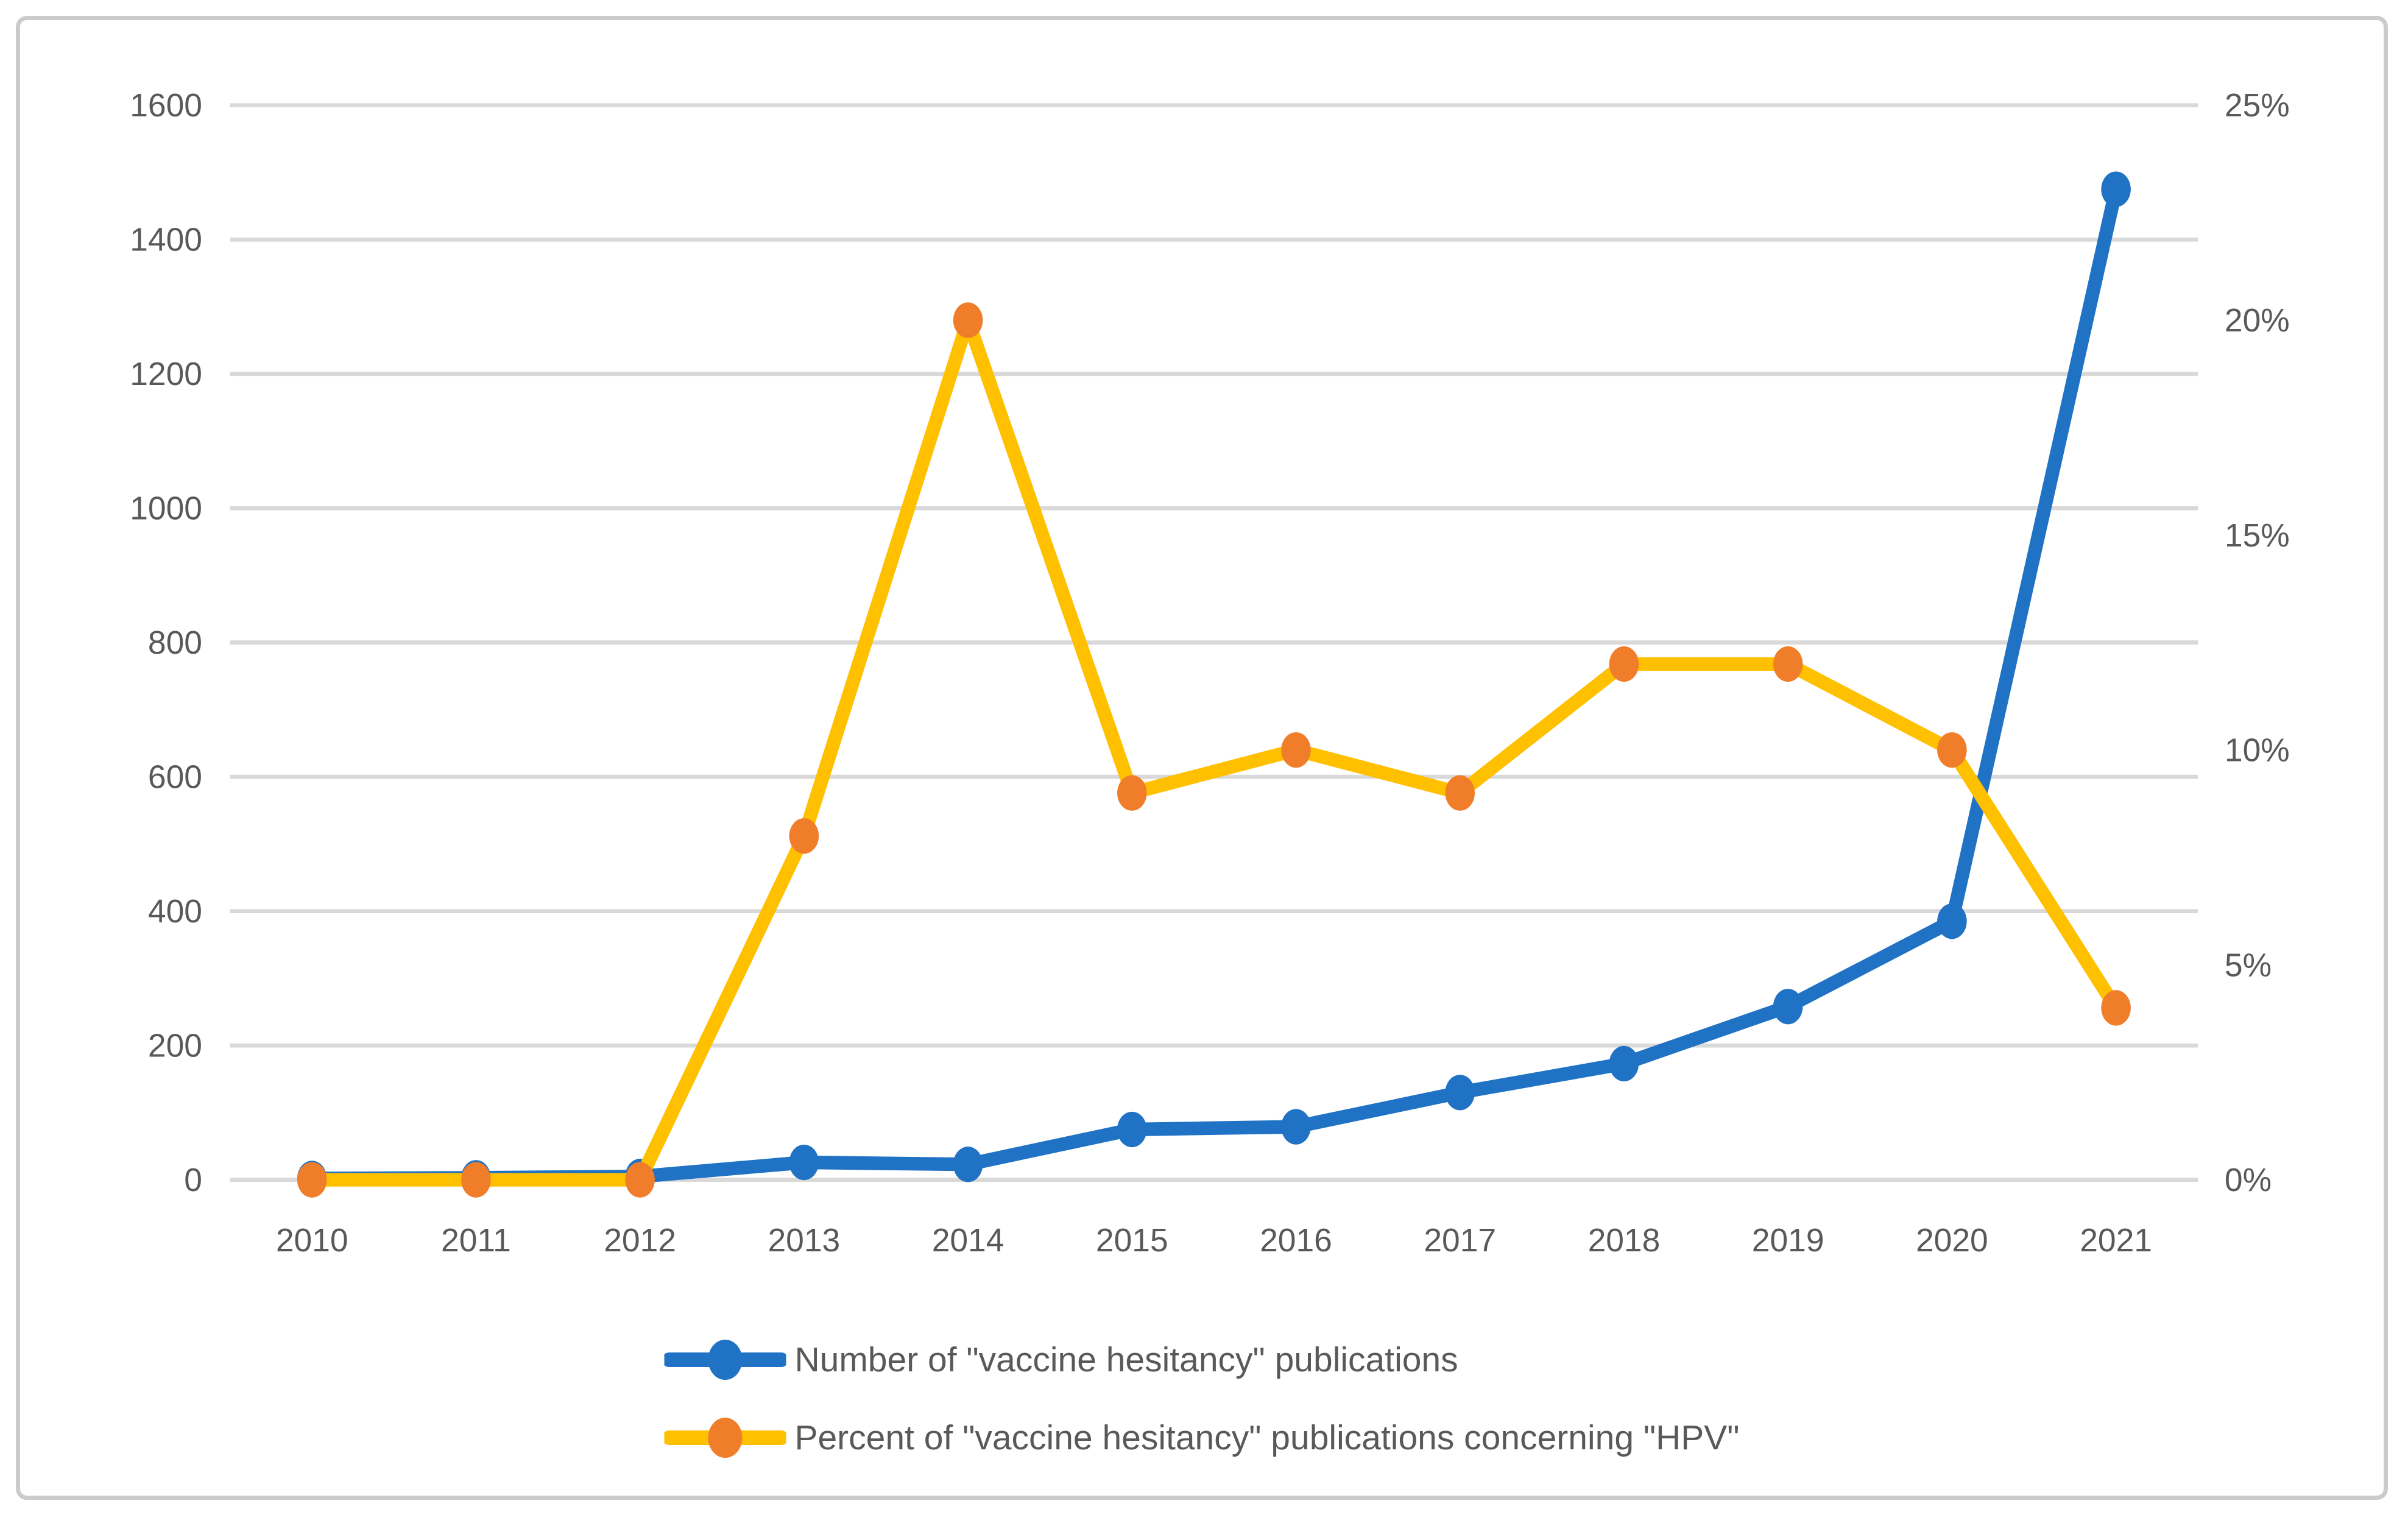  What do you see at coordinates (1132, 1241) in the screenshot?
I see `x-tick-label: 2015` at bounding box center [1132, 1241].